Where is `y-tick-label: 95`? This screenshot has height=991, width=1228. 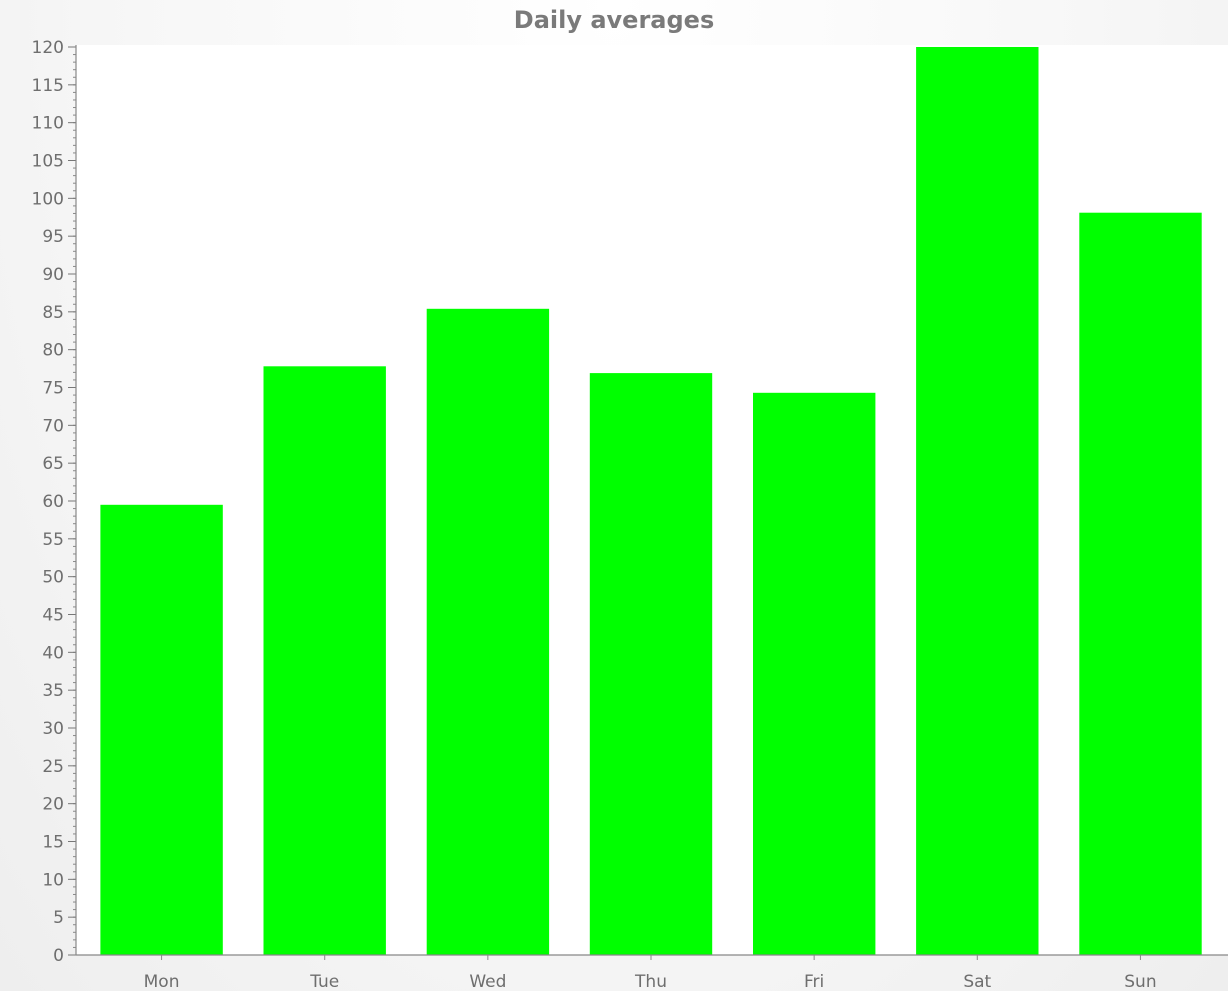 y-tick-label: 95 is located at coordinates (53, 237).